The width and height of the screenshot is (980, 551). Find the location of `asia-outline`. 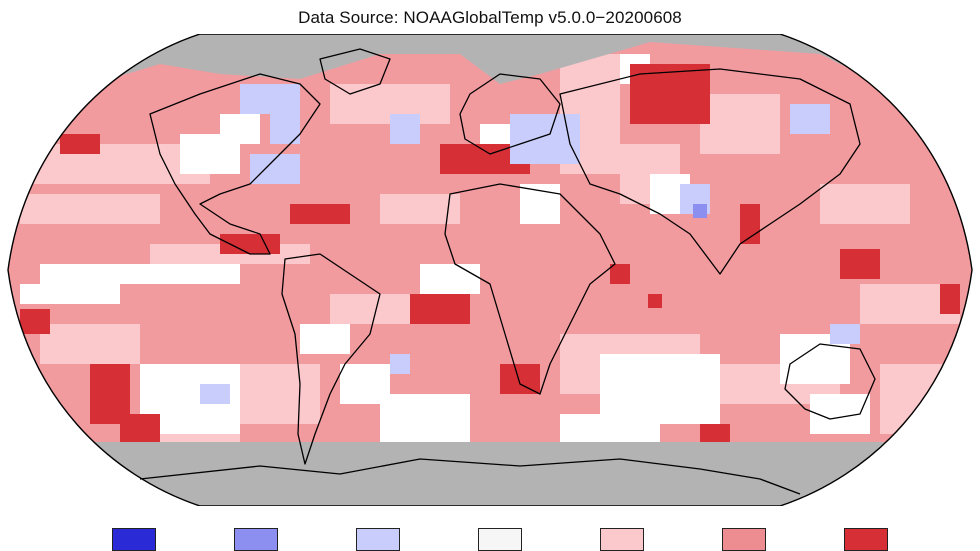

asia-outline is located at coordinates (710, 171).